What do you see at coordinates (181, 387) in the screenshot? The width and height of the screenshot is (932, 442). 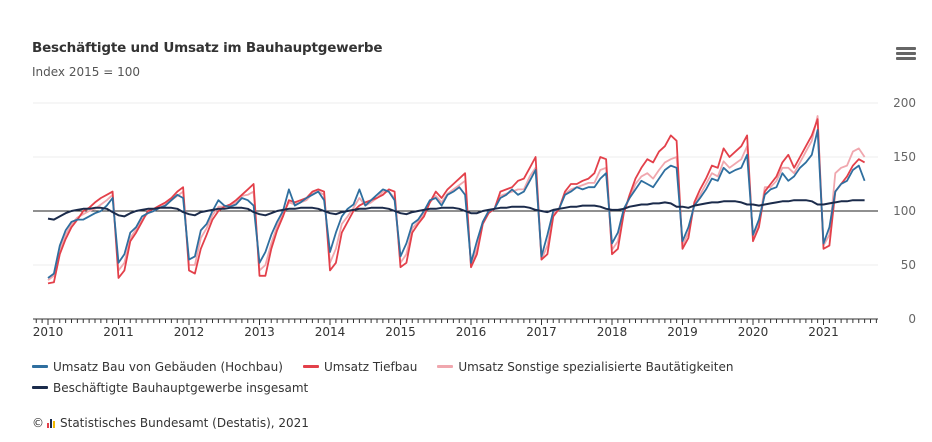 I see `legend-label-beschaeftigte: Beschäftigte Bauhauptgewerbe insgesamt` at bounding box center [181, 387].